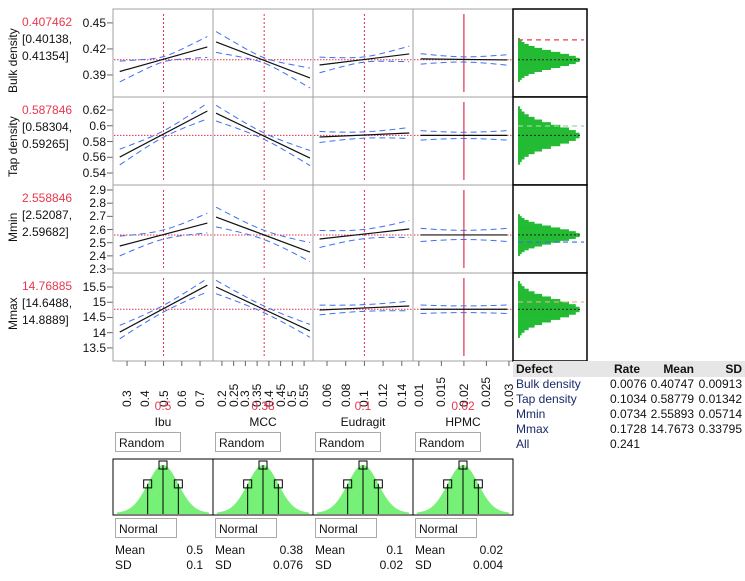 This screenshot has width=745, height=581. Describe the element at coordinates (291, 550) in the screenshot. I see `mean-value: 0.38` at that location.